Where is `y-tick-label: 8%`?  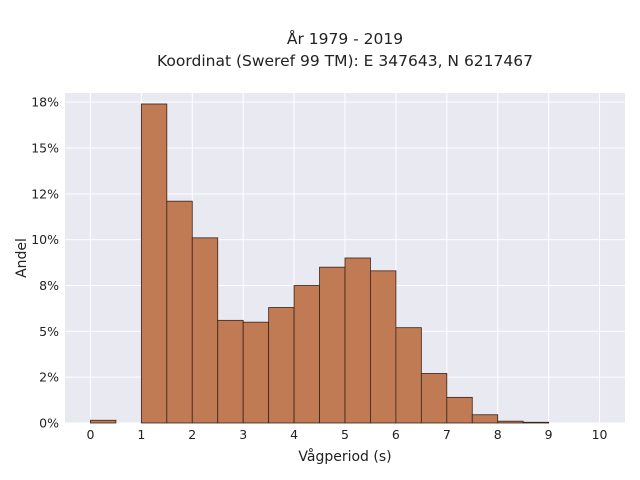 y-tick-label: 8% is located at coordinates (49, 285).